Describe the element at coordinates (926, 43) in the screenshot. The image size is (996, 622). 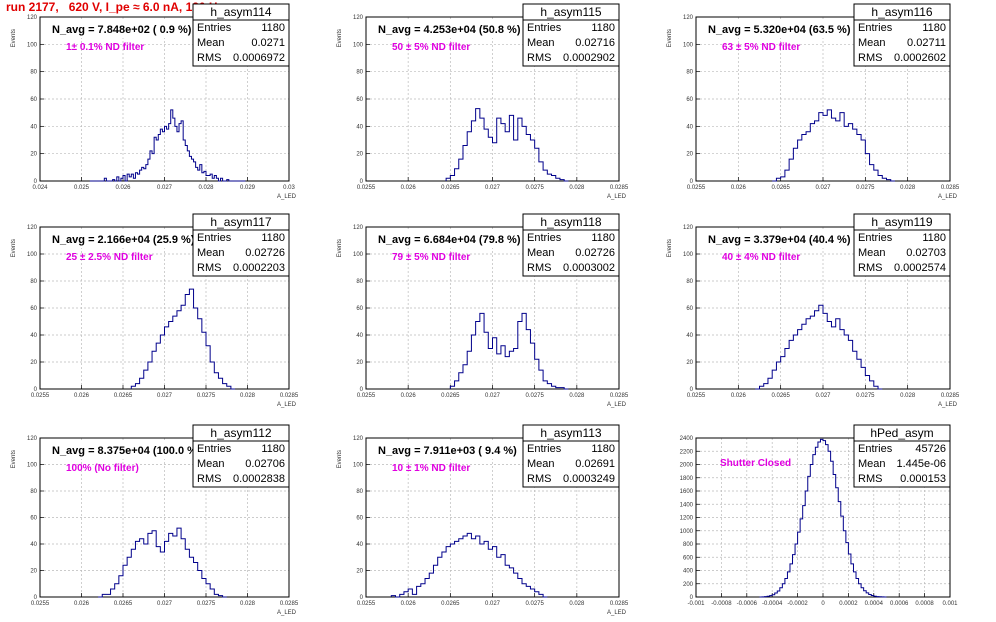
I see `stats-value: 0.02711` at that location.